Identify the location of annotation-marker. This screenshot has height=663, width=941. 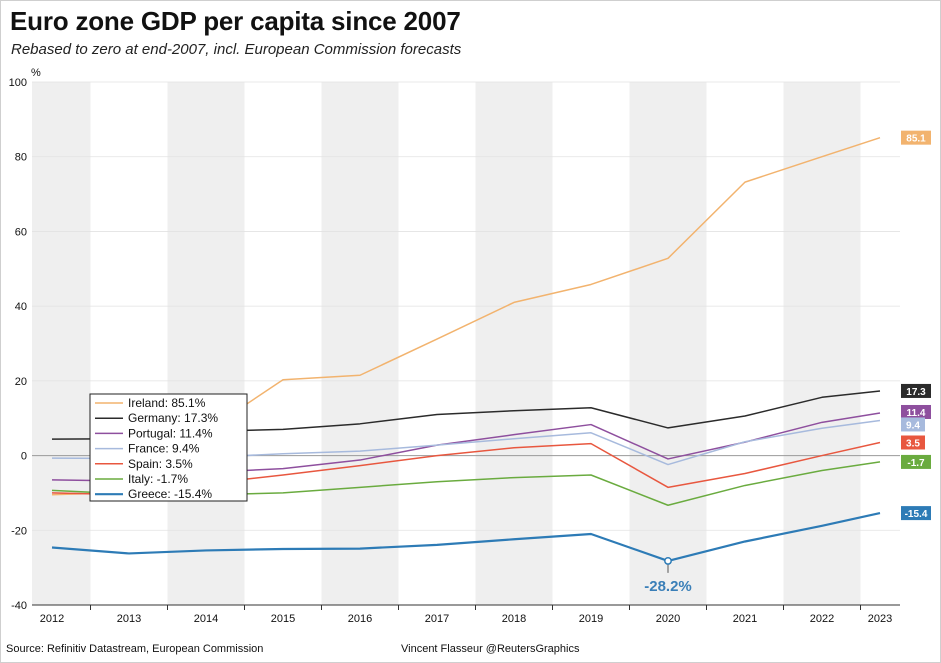
(668, 560).